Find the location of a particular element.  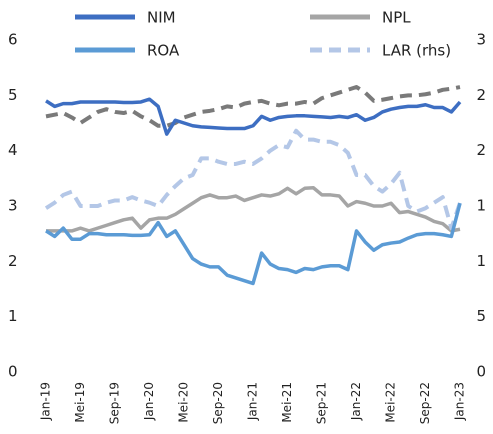

x-tick-label: Sep-22 is located at coordinates (425, 403).